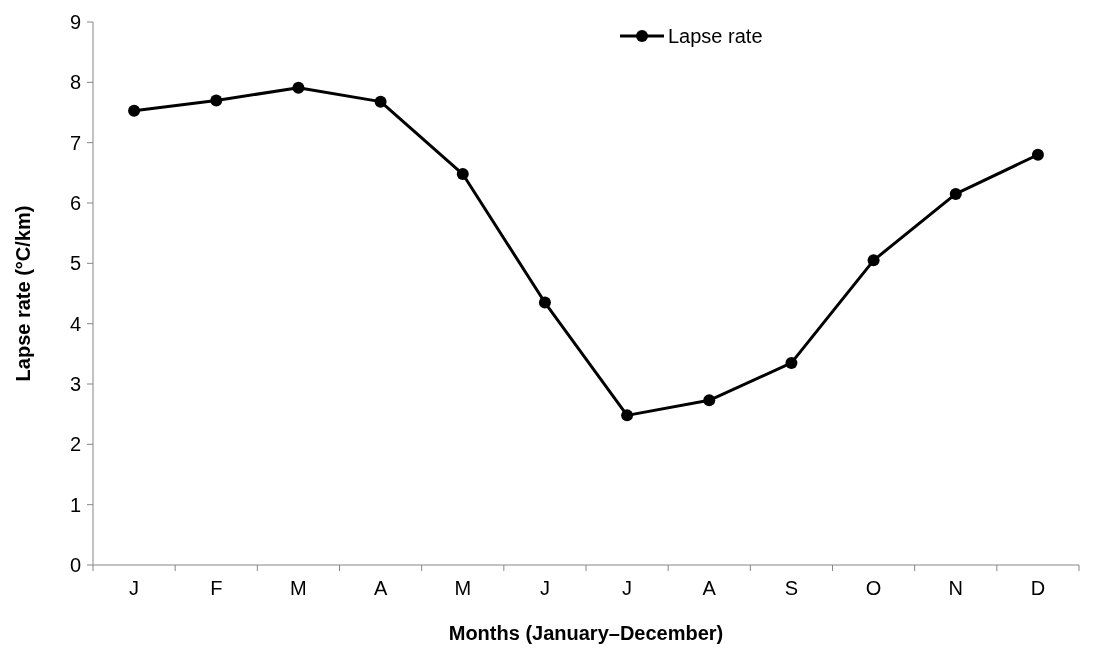  I want to click on y-tick-label: 7, so click(75, 142).